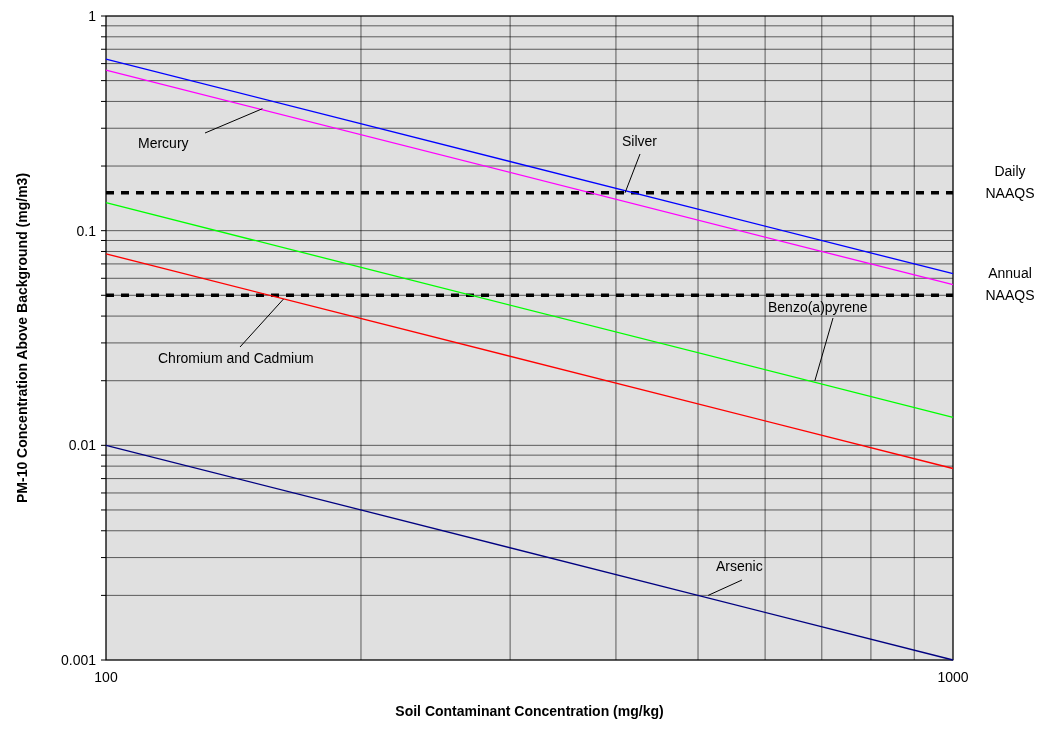 The image size is (1048, 737). What do you see at coordinates (640, 141) in the screenshot?
I see `annotation: Silver` at bounding box center [640, 141].